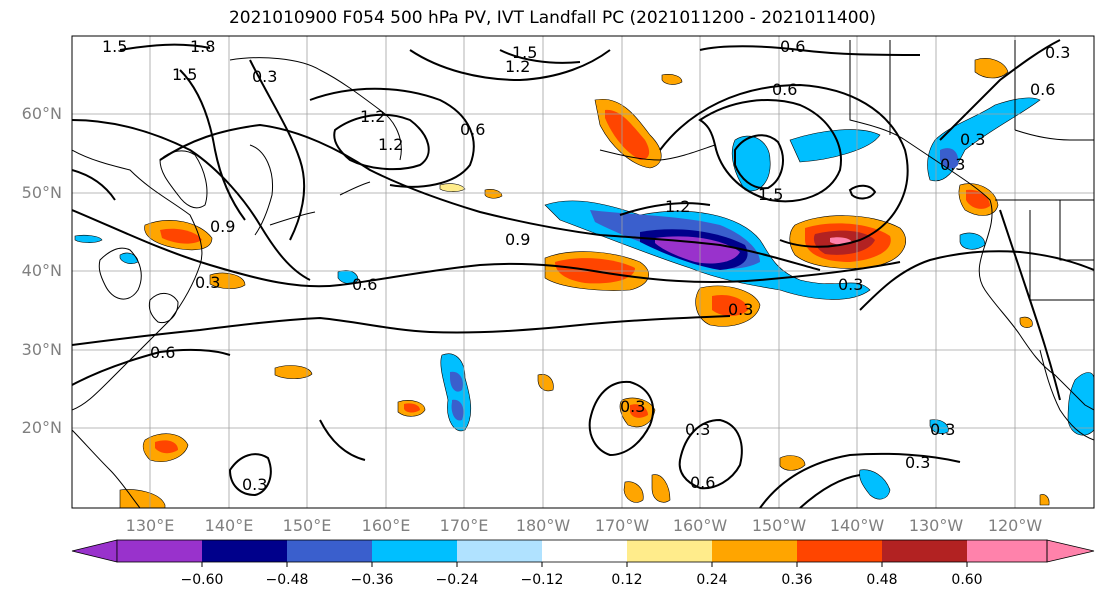 The width and height of the screenshot is (1105, 601). I want to click on contour-label: 1.8, so click(202, 46).